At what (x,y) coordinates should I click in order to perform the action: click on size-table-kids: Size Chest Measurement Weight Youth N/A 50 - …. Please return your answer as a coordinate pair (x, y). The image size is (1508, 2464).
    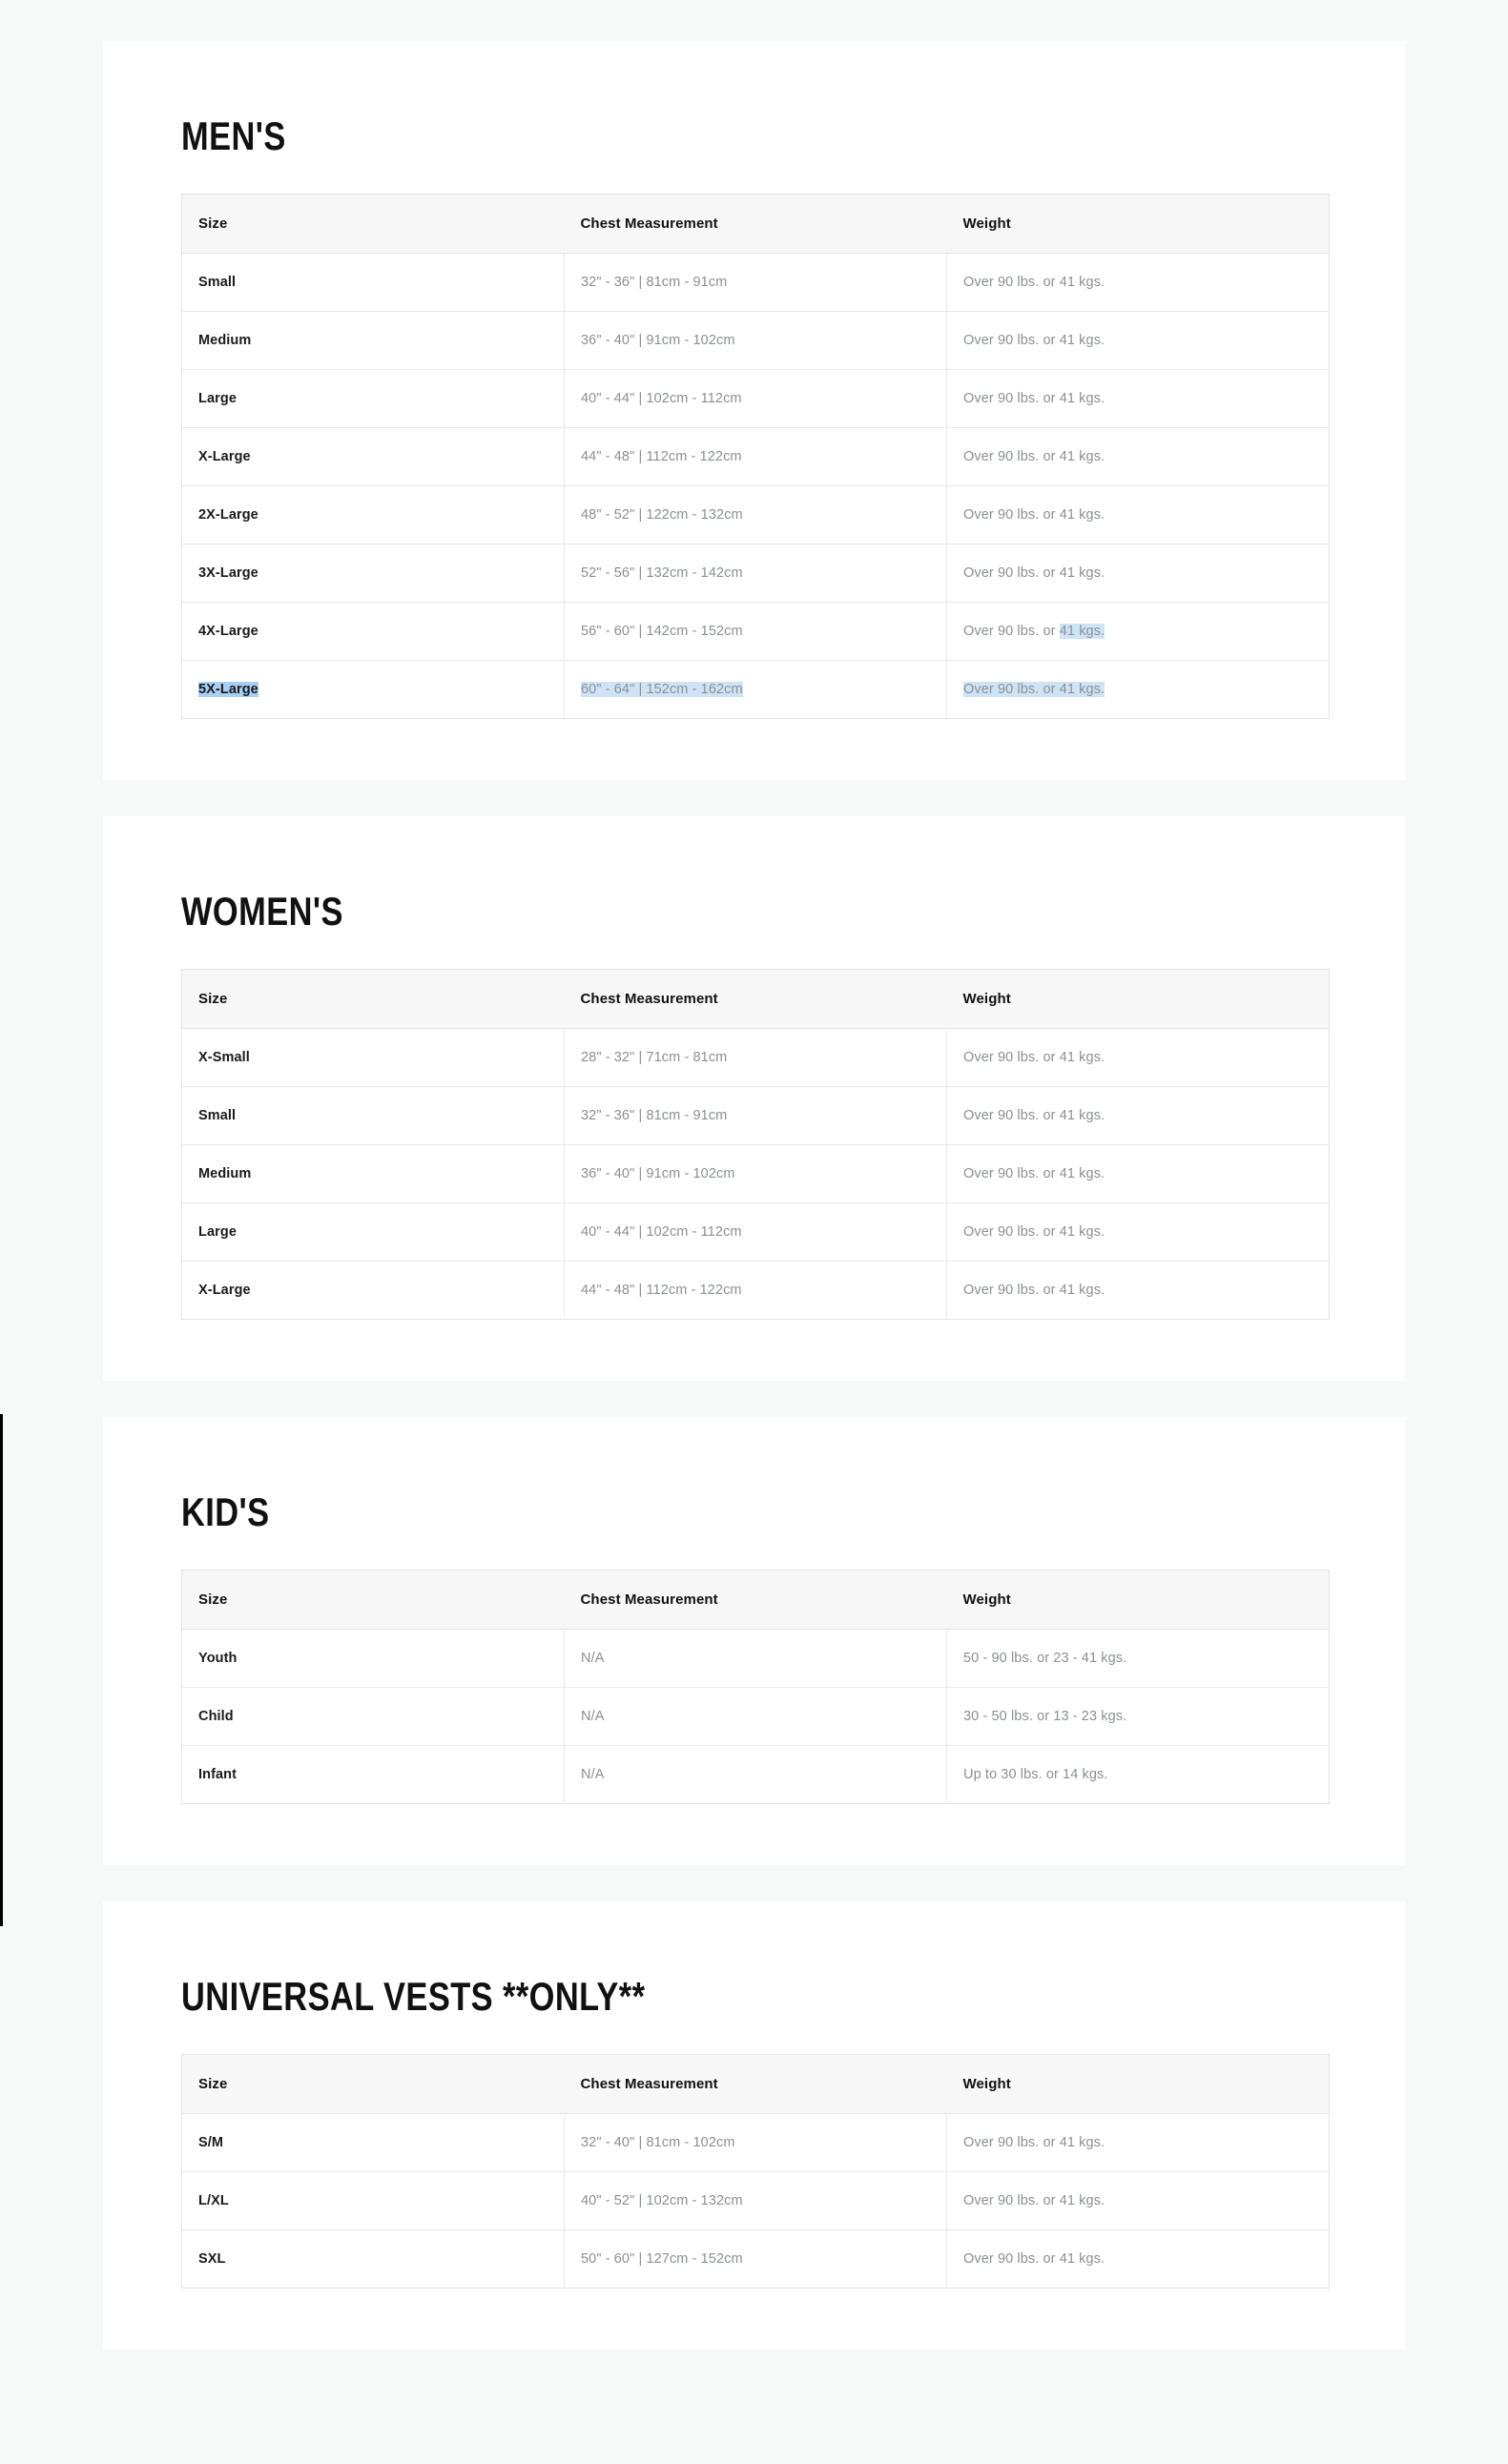
    Looking at the image, I should click on (755, 1687).